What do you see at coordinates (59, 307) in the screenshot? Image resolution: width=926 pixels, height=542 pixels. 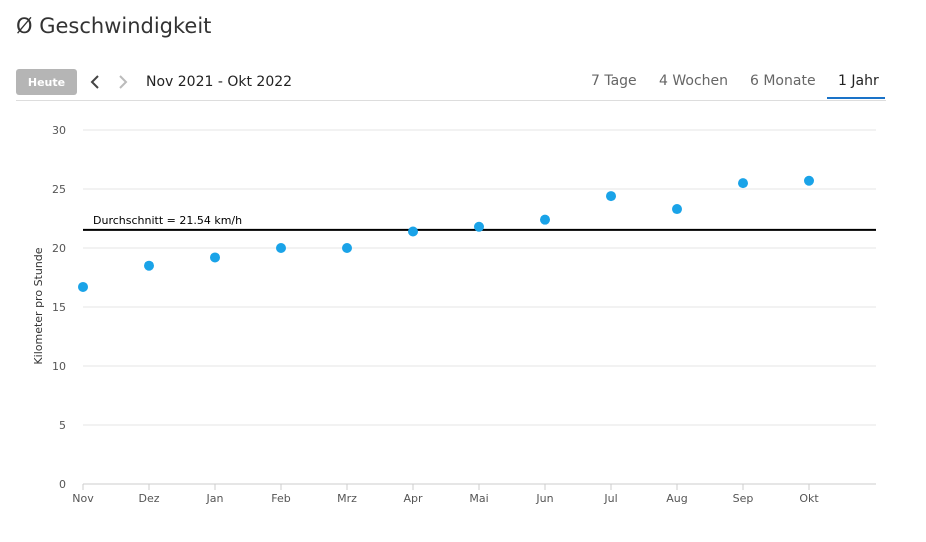 I see `y-tick-label: 15` at bounding box center [59, 307].